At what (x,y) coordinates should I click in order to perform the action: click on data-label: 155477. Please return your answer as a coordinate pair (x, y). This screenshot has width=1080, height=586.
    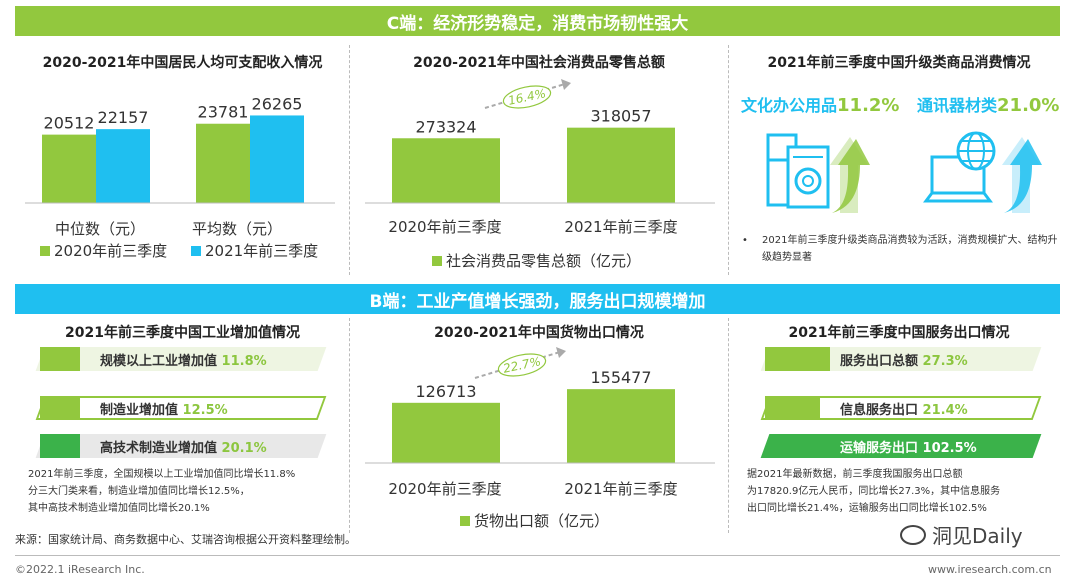
    Looking at the image, I should click on (620, 377).